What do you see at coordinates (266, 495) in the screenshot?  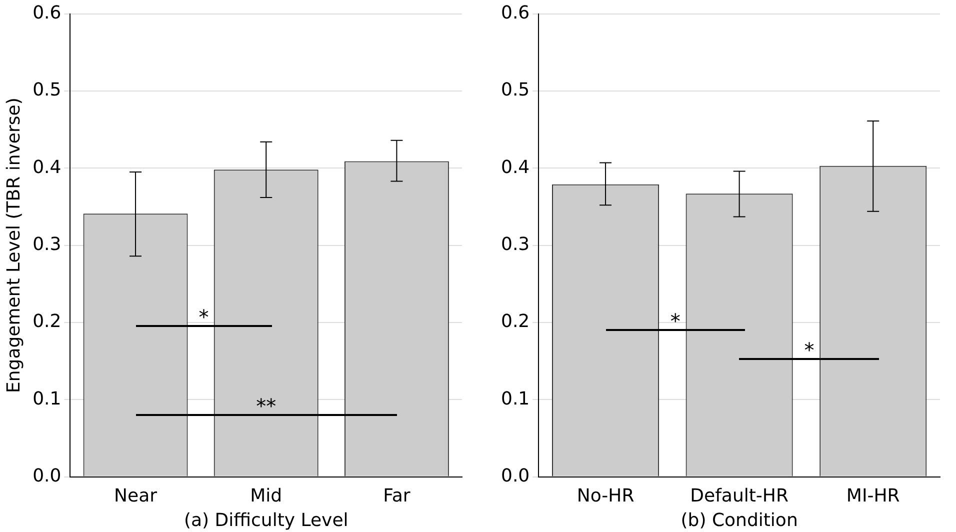 I see `x-tick-label: Mid` at bounding box center [266, 495].